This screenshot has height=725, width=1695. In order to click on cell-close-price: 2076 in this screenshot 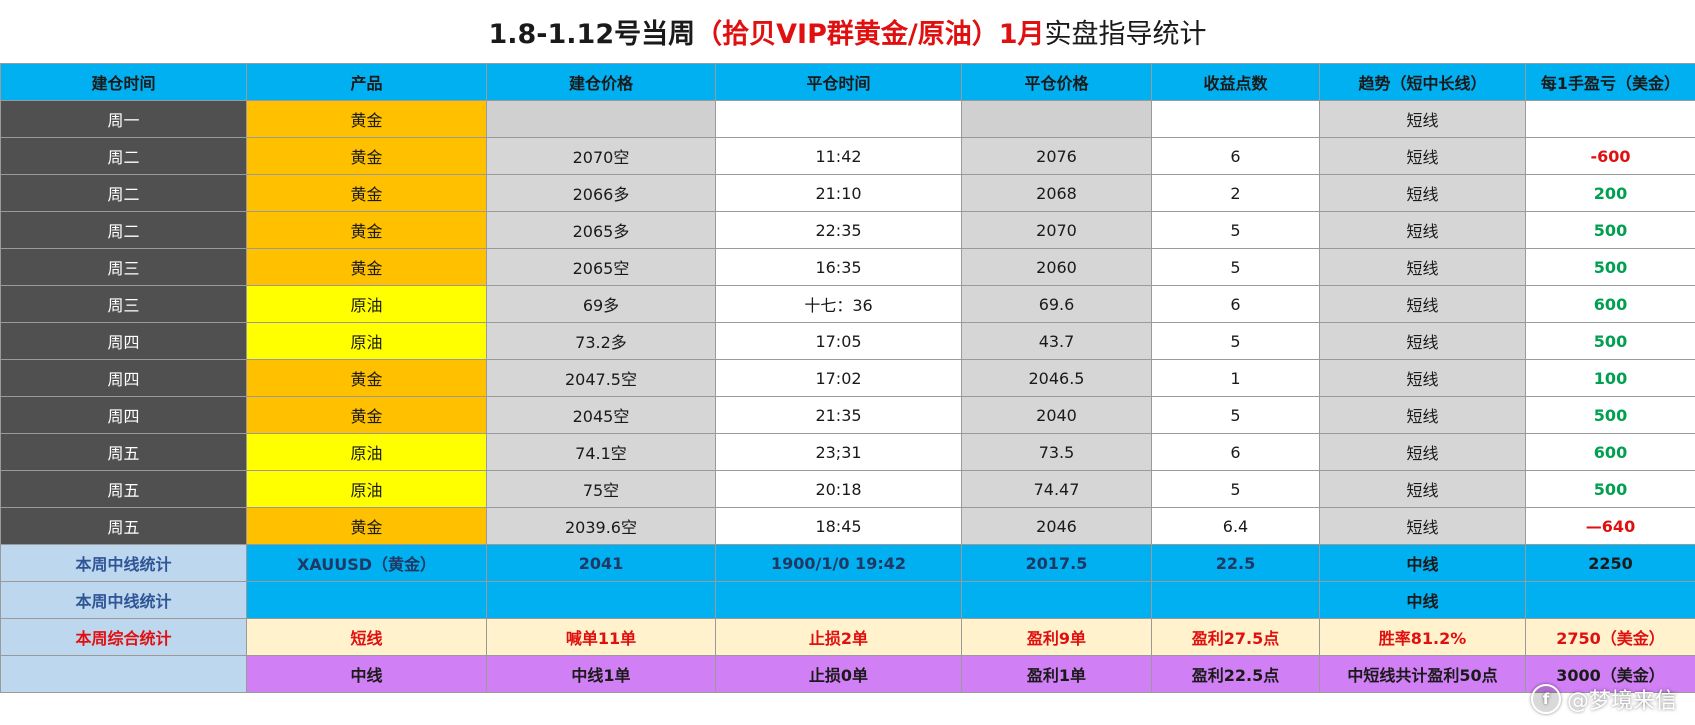, I will do `click(1056, 156)`.